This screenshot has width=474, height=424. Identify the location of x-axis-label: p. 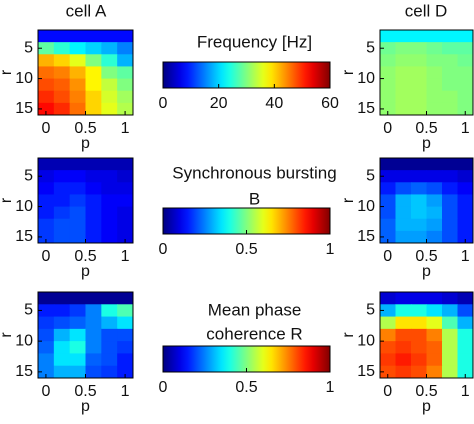
(85, 406).